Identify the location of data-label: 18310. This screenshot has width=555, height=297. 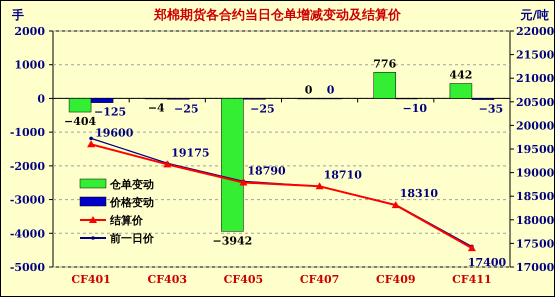
(419, 193).